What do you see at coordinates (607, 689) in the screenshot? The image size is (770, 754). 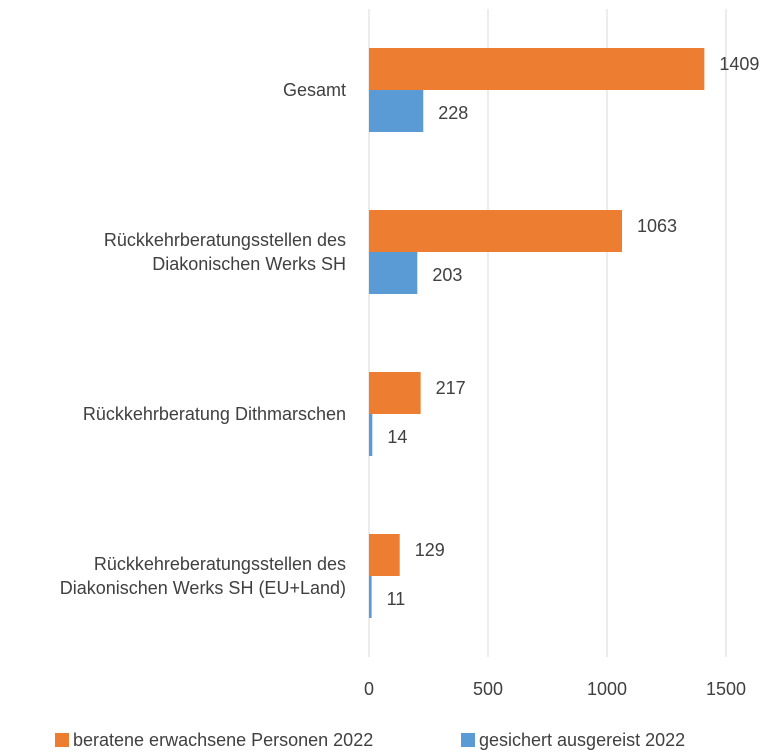 I see `x-tick-label: 1000` at bounding box center [607, 689].